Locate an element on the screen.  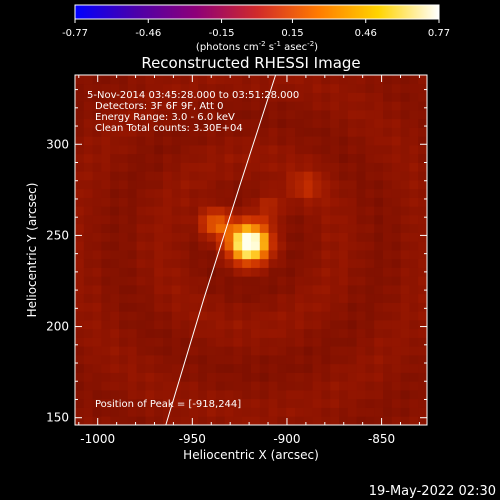
colorbar-tick-label: -0.15 is located at coordinates (222, 33).